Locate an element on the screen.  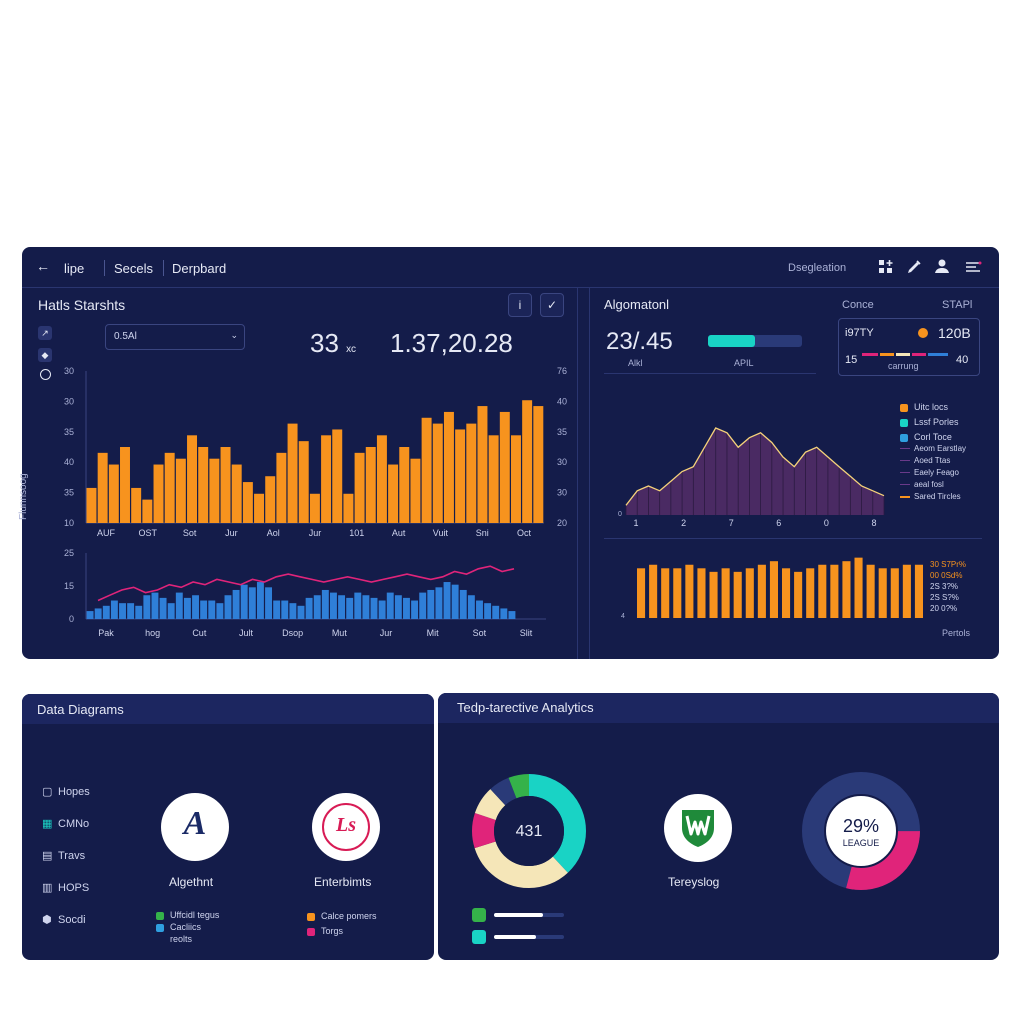
chart-icon: ▥ is located at coordinates (47, 888).